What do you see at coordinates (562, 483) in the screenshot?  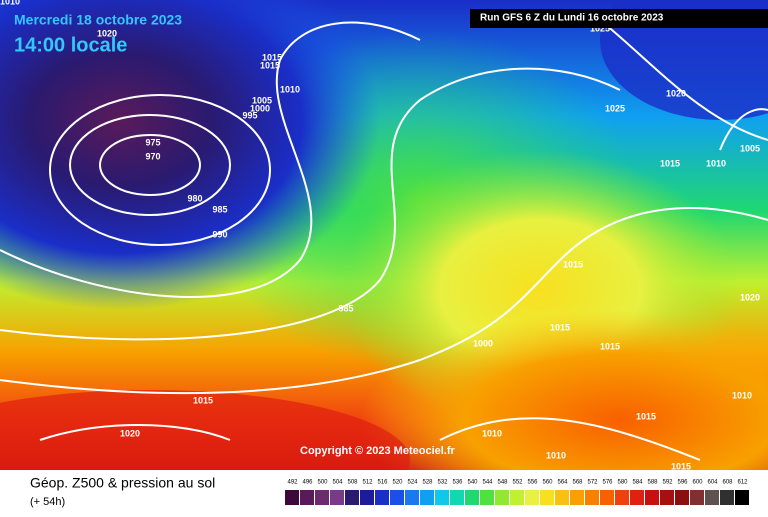 I see `scale-label: 564` at bounding box center [562, 483].